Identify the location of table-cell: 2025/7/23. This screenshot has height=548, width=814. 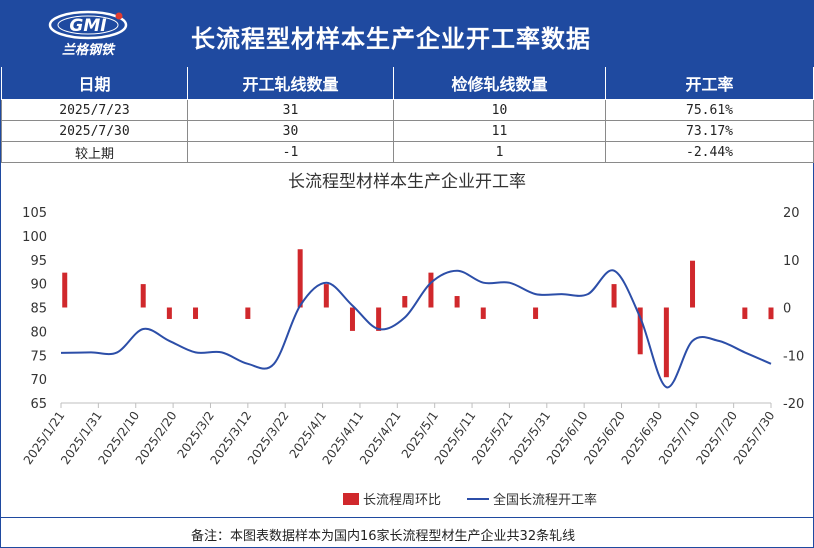
(94, 110).